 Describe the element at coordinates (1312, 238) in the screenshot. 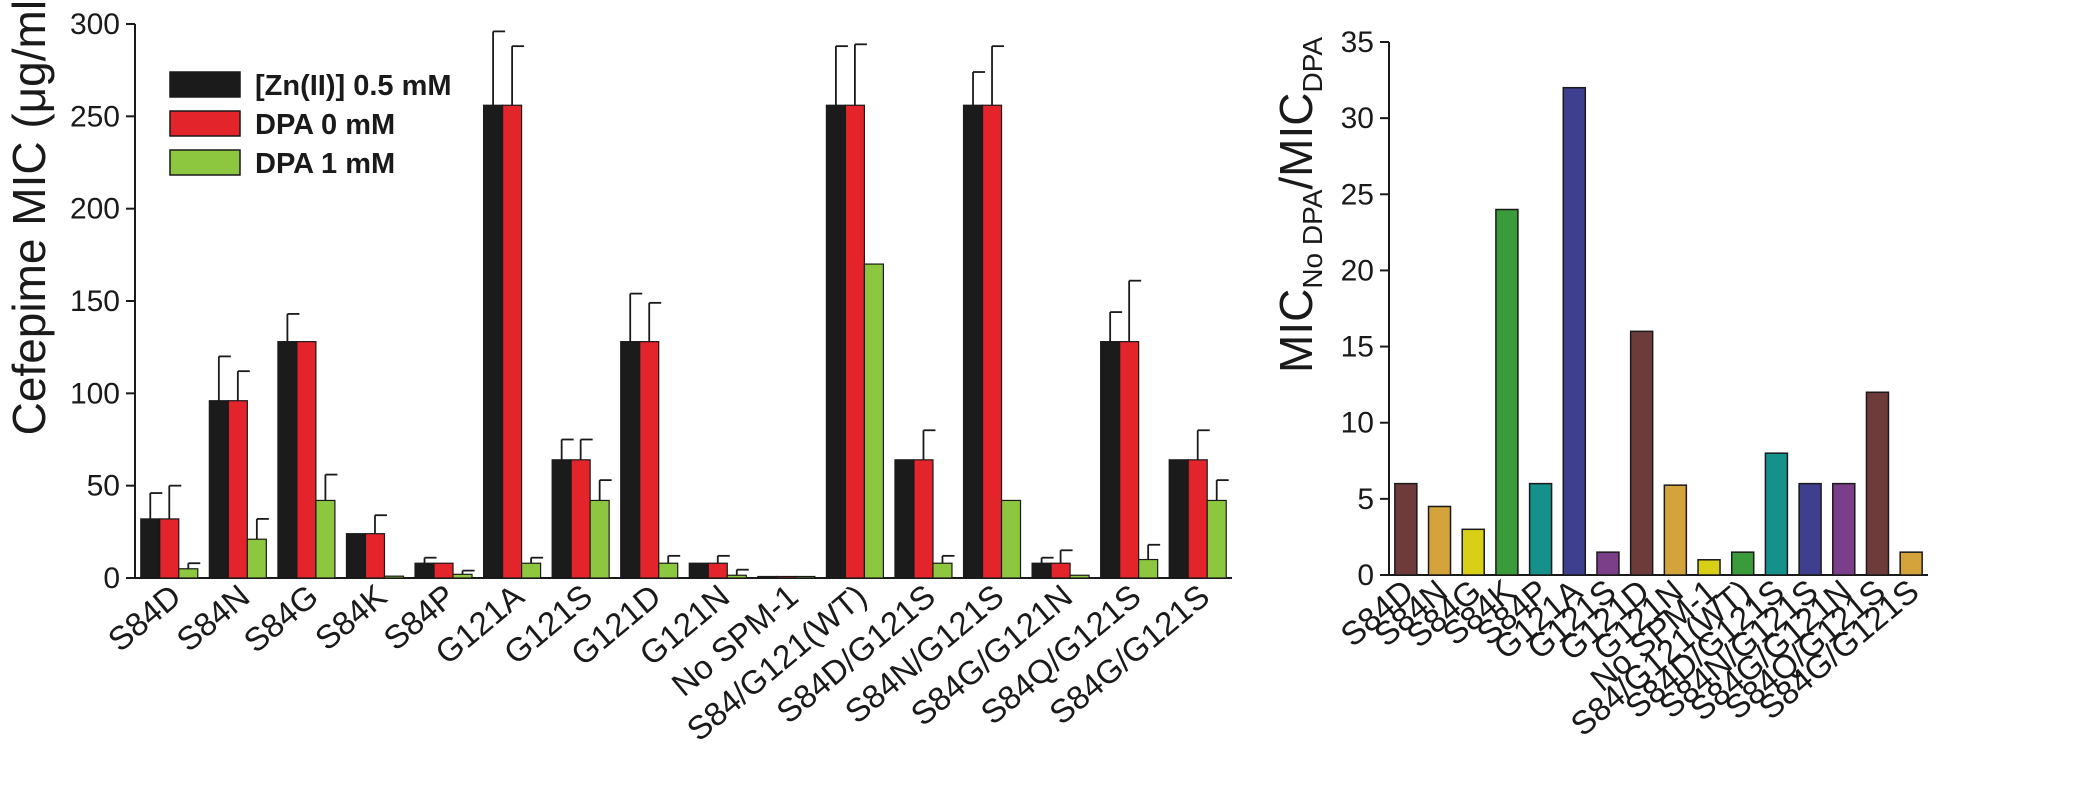

I see `ylabel-sub-no-dpa: No DPA` at that location.